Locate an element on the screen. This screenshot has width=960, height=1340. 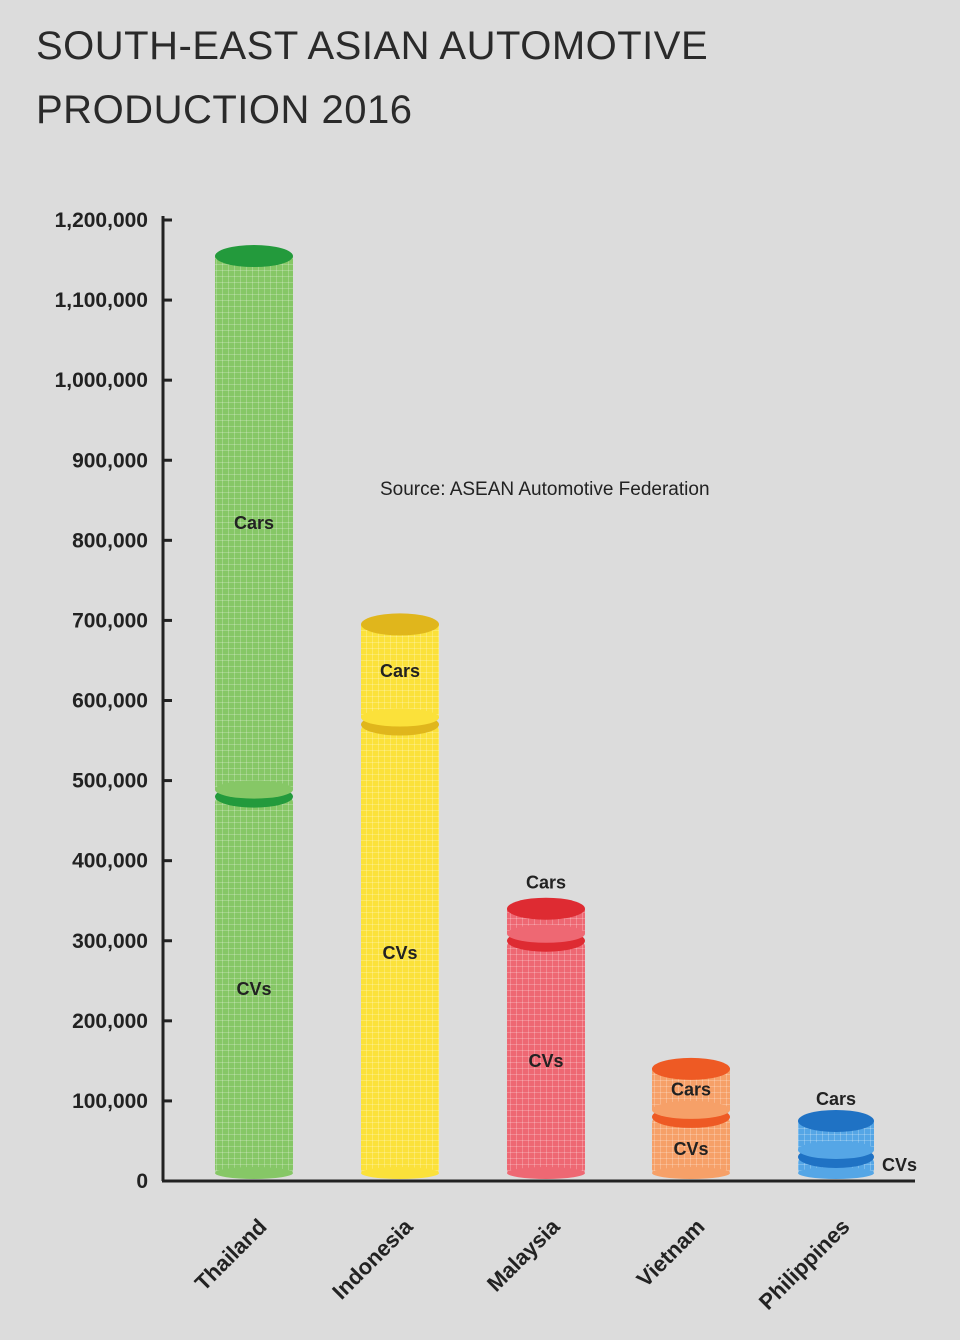
y-tick-label: 1,100,000 is located at coordinates (101, 300).